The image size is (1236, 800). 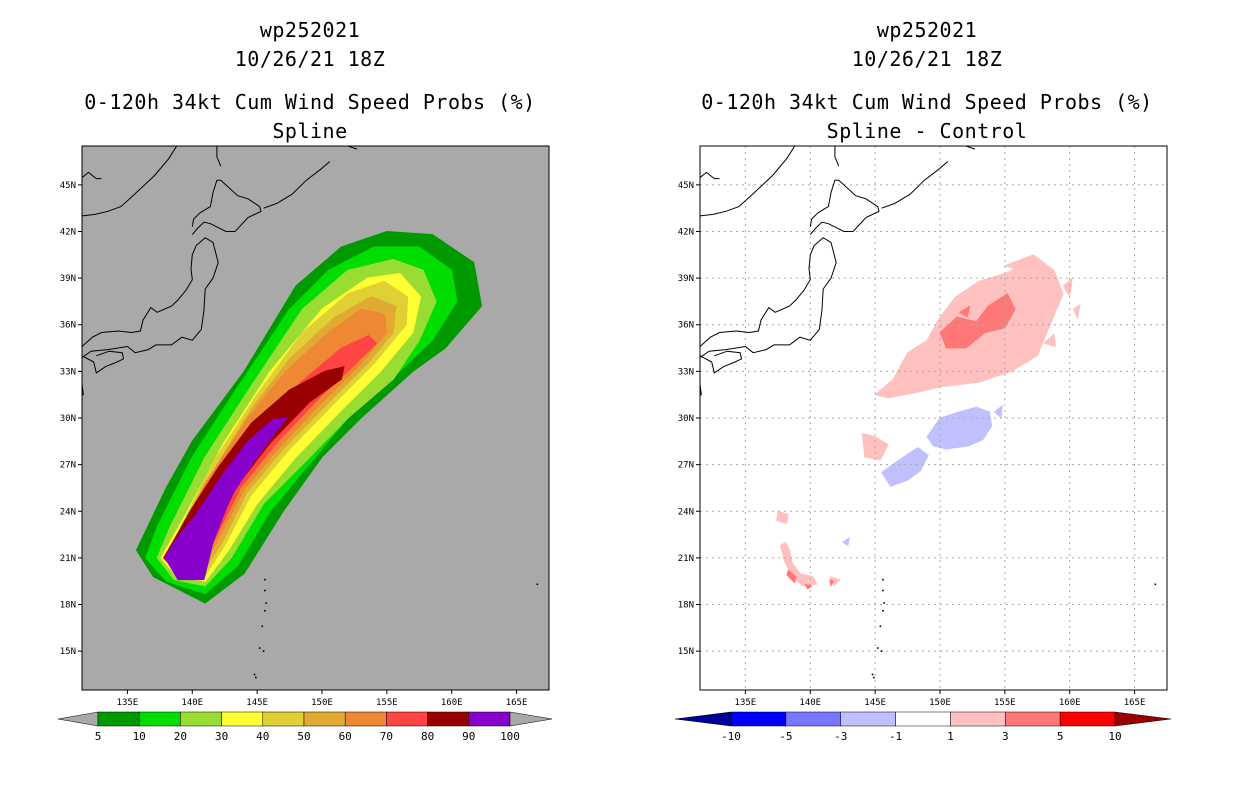 What do you see at coordinates (68, 186) in the screenshot?
I see `y-tick-label-45N: 45N` at bounding box center [68, 186].